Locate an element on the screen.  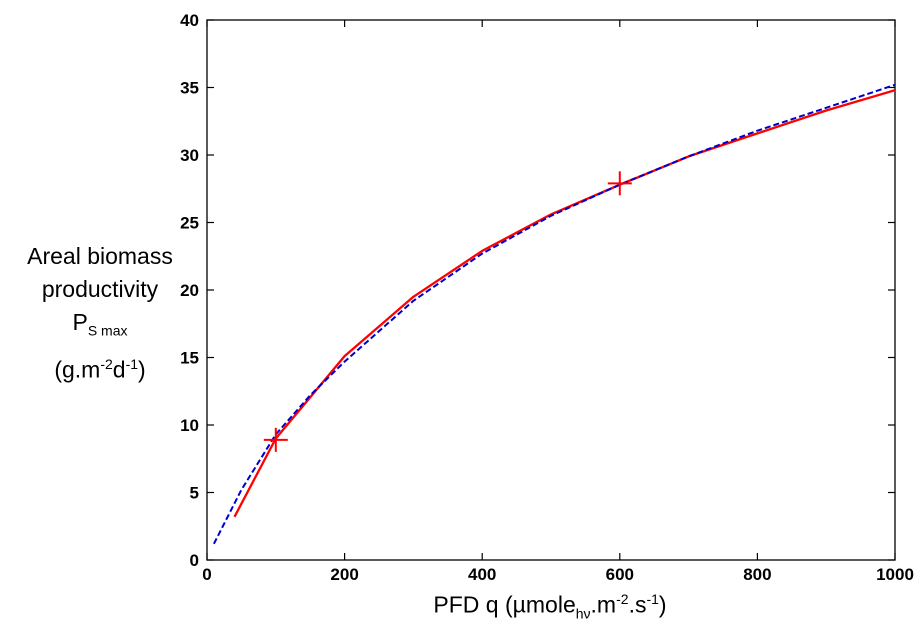
x-axis-label: PFD q (µmolehν.m-2.s-1) is located at coordinates (550, 606).